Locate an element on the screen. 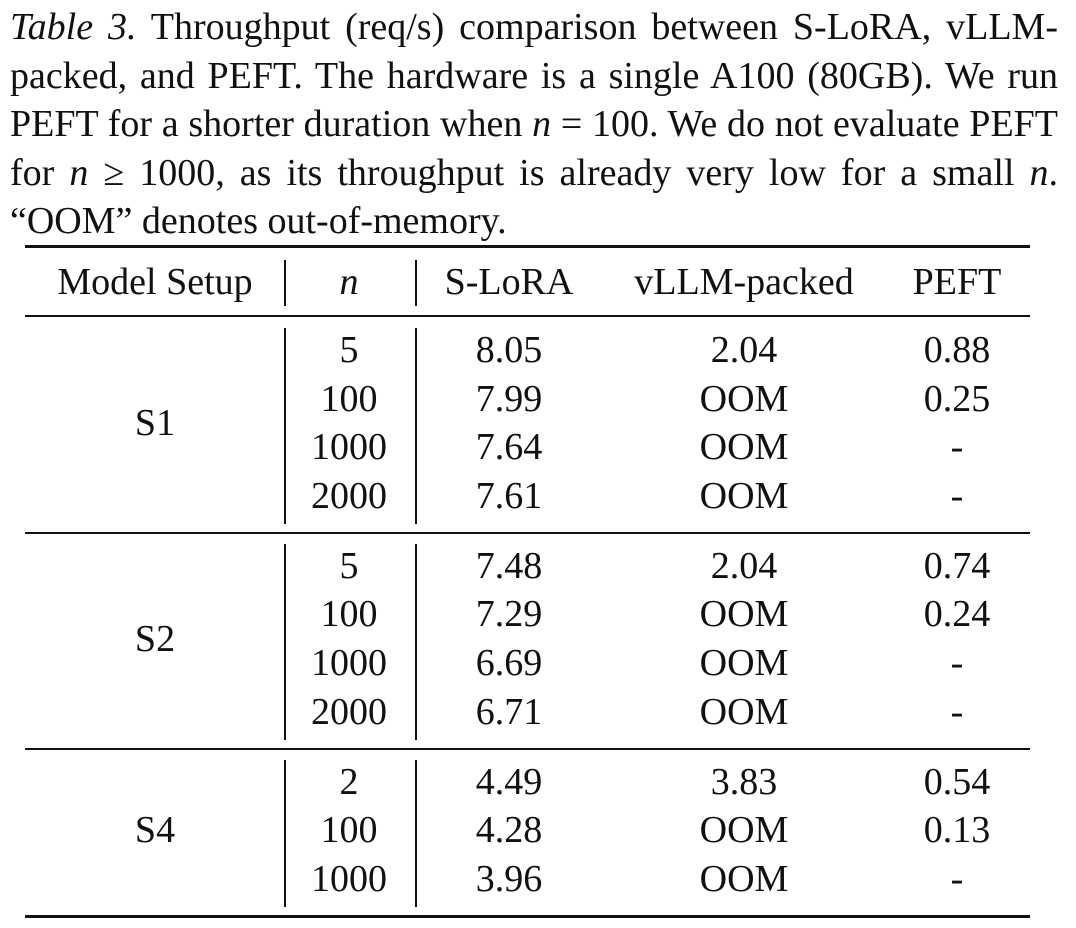 This screenshot has width=1076, height=928. value-cell: 6.69 is located at coordinates (509, 663).